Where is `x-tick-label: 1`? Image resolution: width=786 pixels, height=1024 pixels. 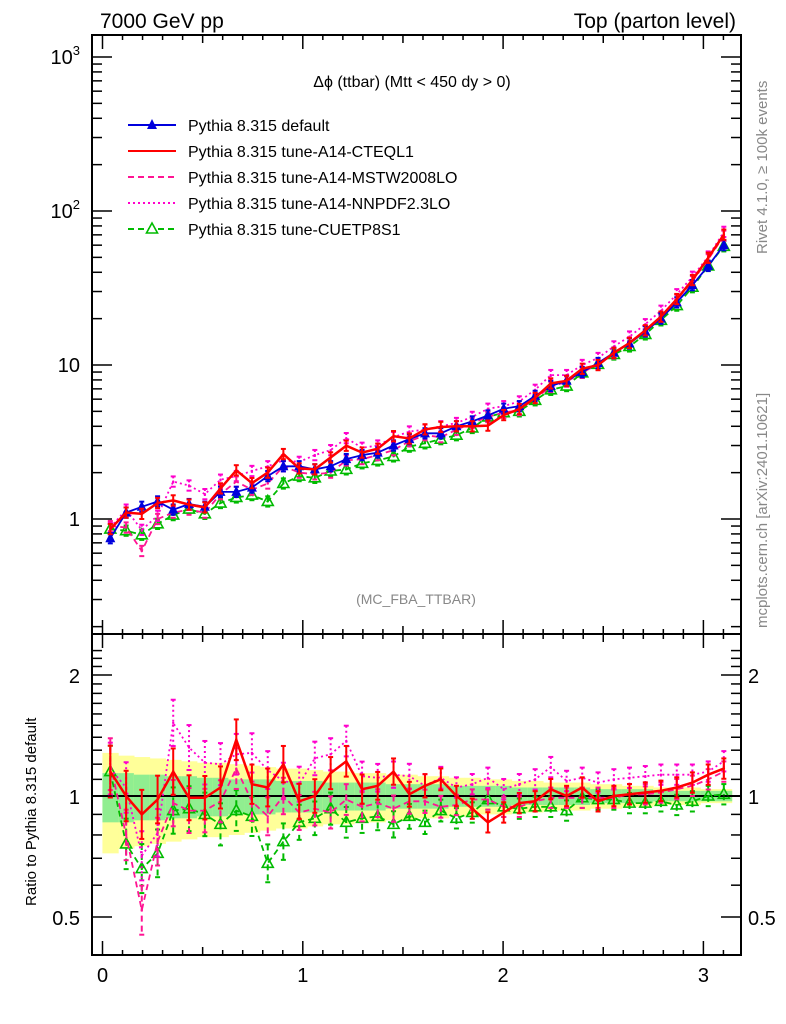
x-tick-label: 1 is located at coordinates (302, 976).